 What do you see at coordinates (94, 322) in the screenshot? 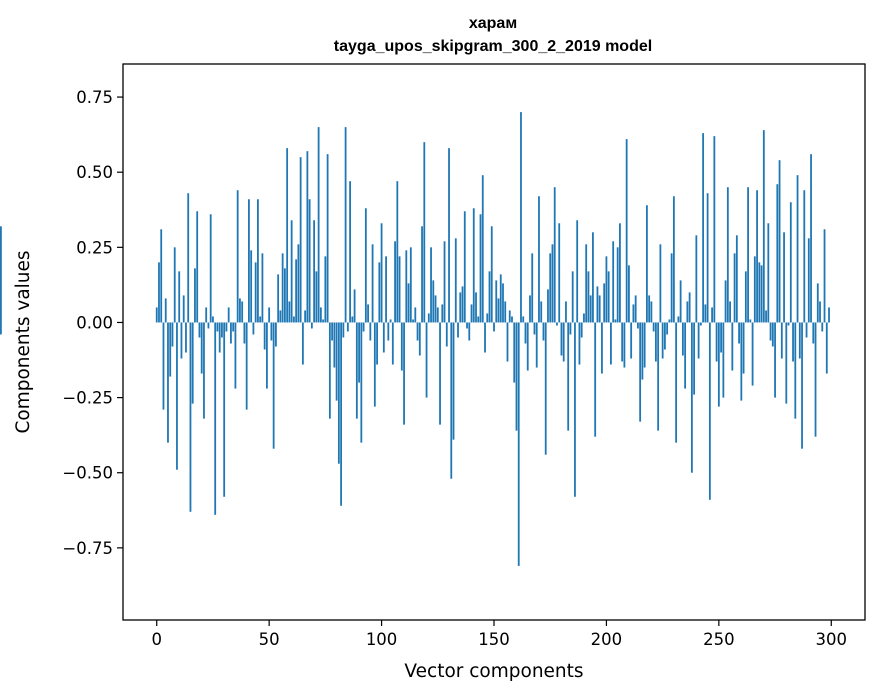
I see `y-tick-label: 0.00` at bounding box center [94, 322].